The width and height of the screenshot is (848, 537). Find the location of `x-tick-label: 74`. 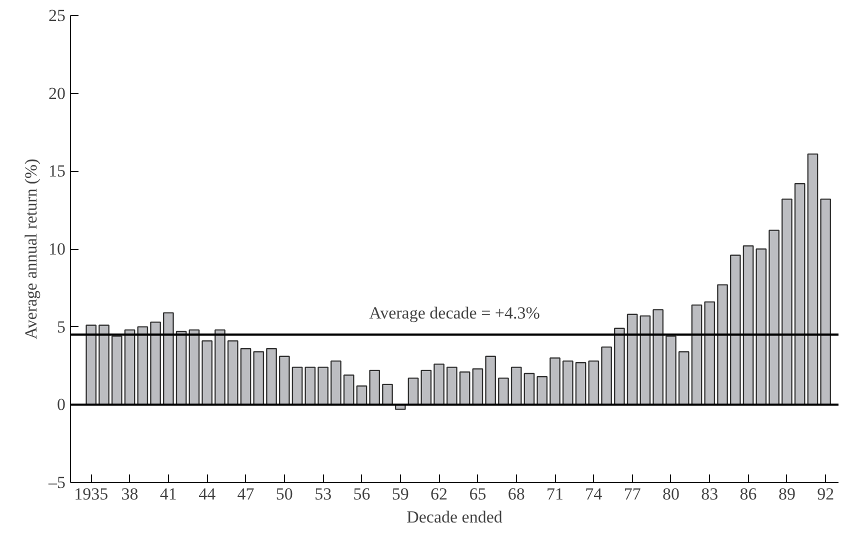

x-tick-label: 74 is located at coordinates (594, 494).